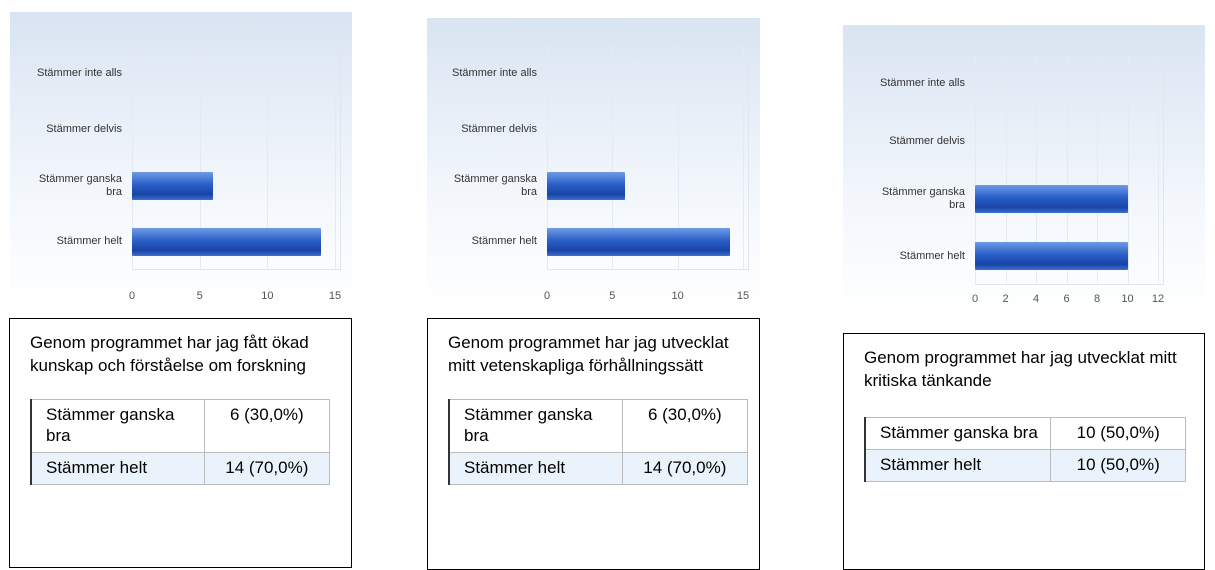 This screenshot has height=570, width=1215. What do you see at coordinates (1005, 299) in the screenshot?
I see `x-tick-label: 2` at bounding box center [1005, 299].